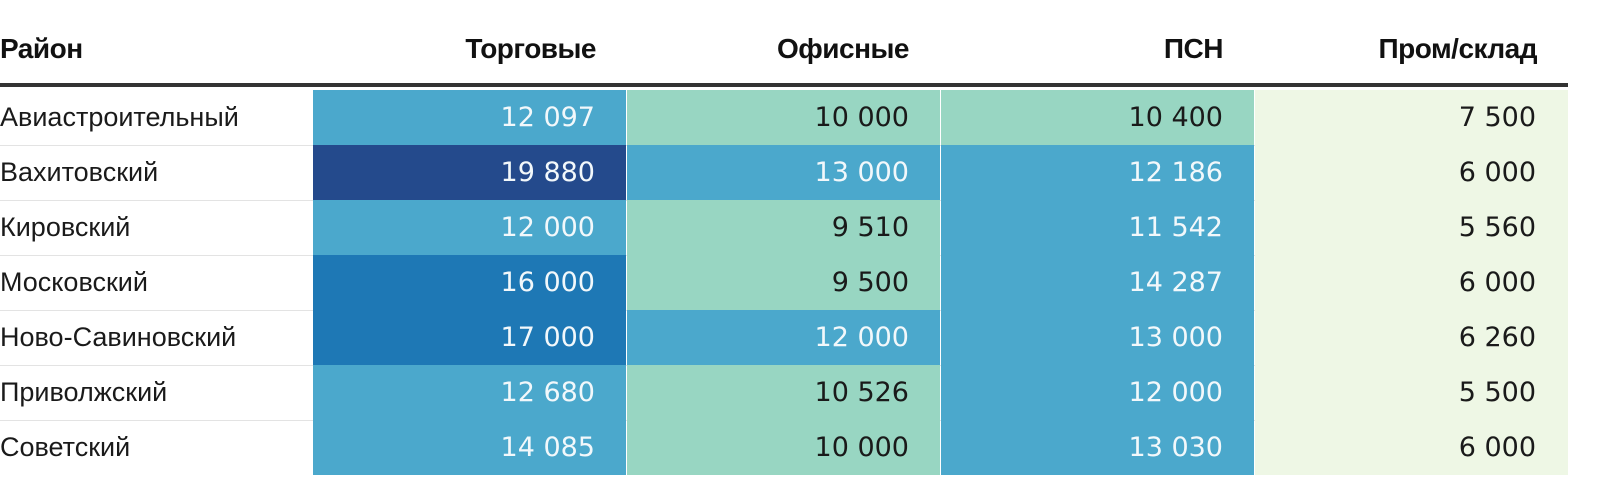  What do you see at coordinates (469, 117) in the screenshot?
I see `heatmap-cell: 12 097` at bounding box center [469, 117].